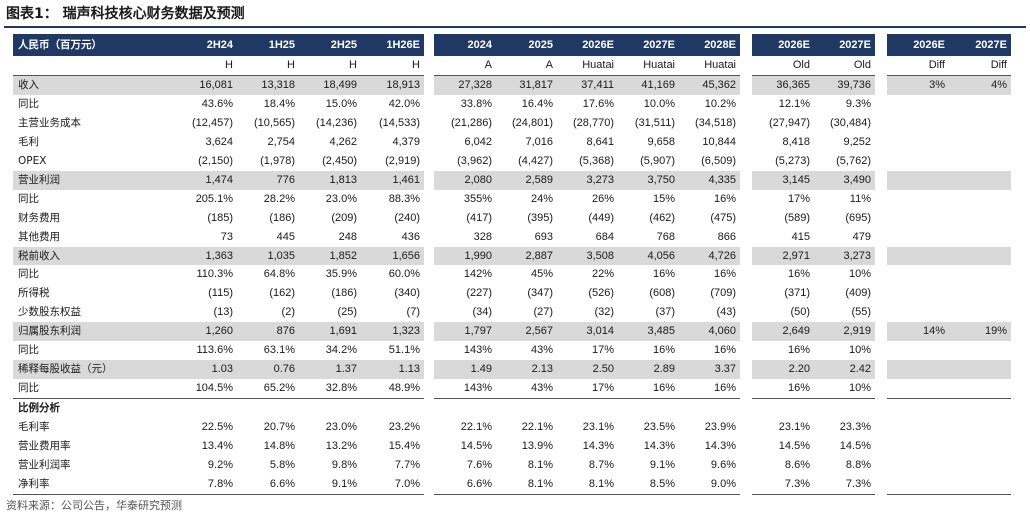 This screenshot has height=517, width=1030. What do you see at coordinates (339, 160) in the screenshot?
I see `table-cell: (2,450)` at bounding box center [339, 160].